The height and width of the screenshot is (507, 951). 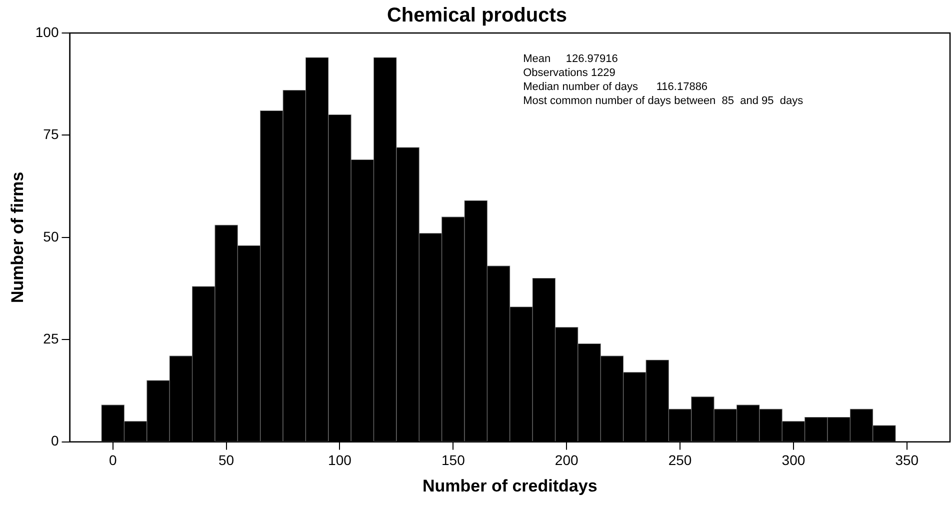 I want to click on annotation: Most common number of days between 85 and 95 days, so click(x=663, y=101).